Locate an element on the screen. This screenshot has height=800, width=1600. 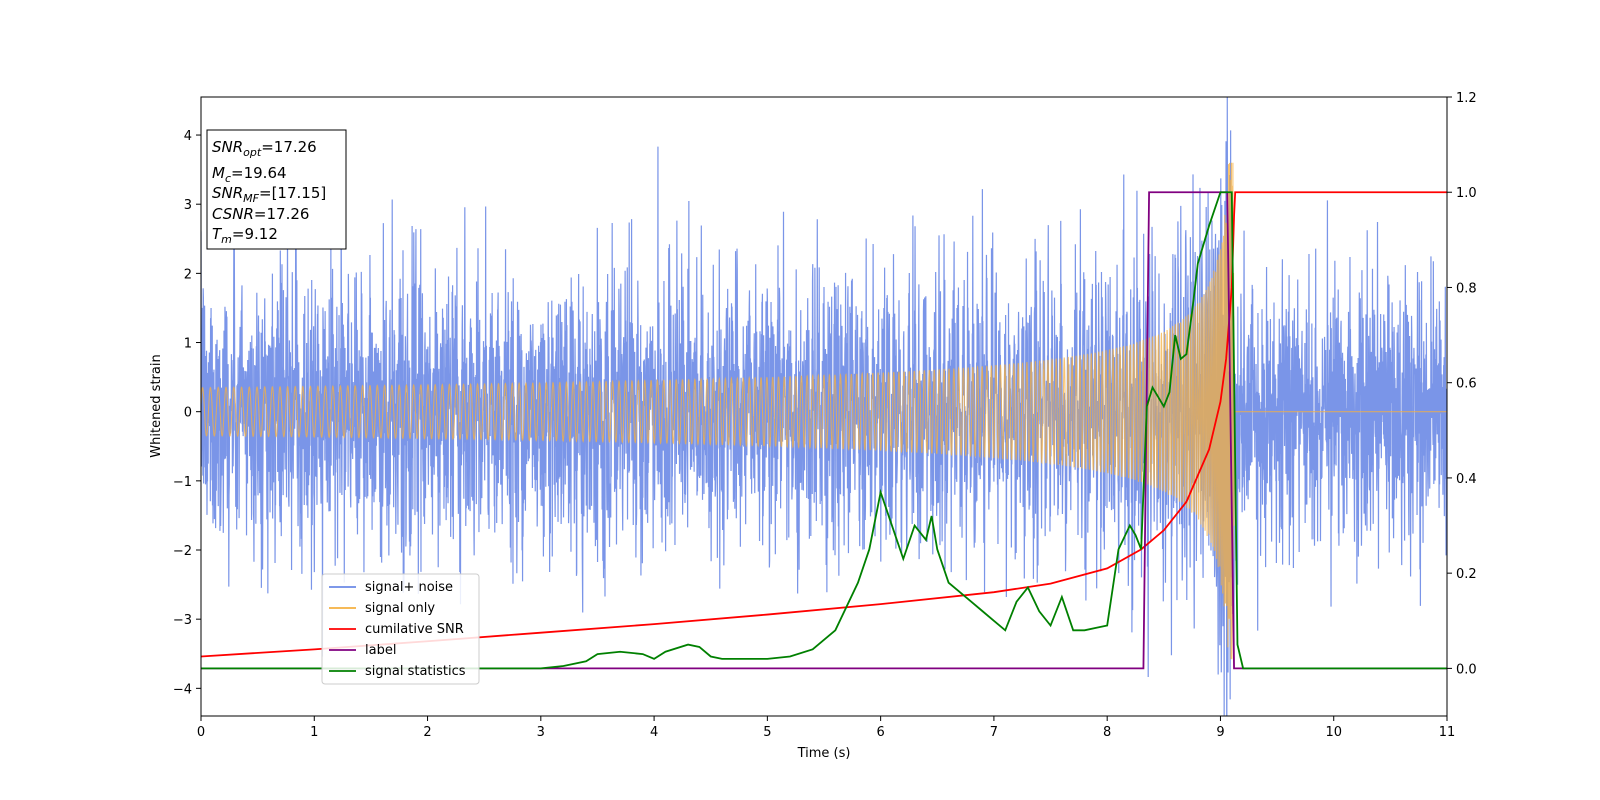
annotation-line-0: SNRopt=17.26 is located at coordinates (264, 148).